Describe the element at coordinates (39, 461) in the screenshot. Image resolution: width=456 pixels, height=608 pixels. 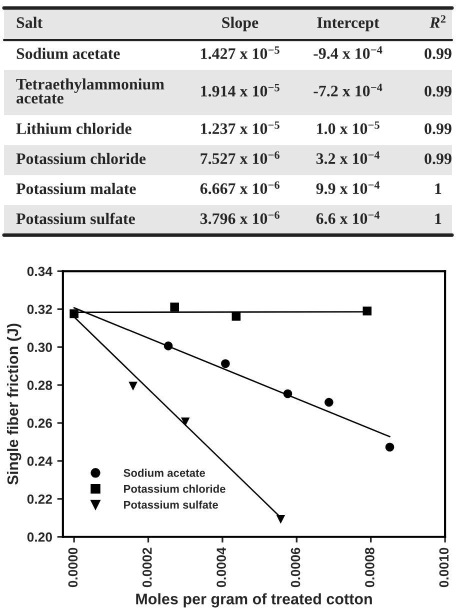
I see `y-tick-label: 0.24` at that location.